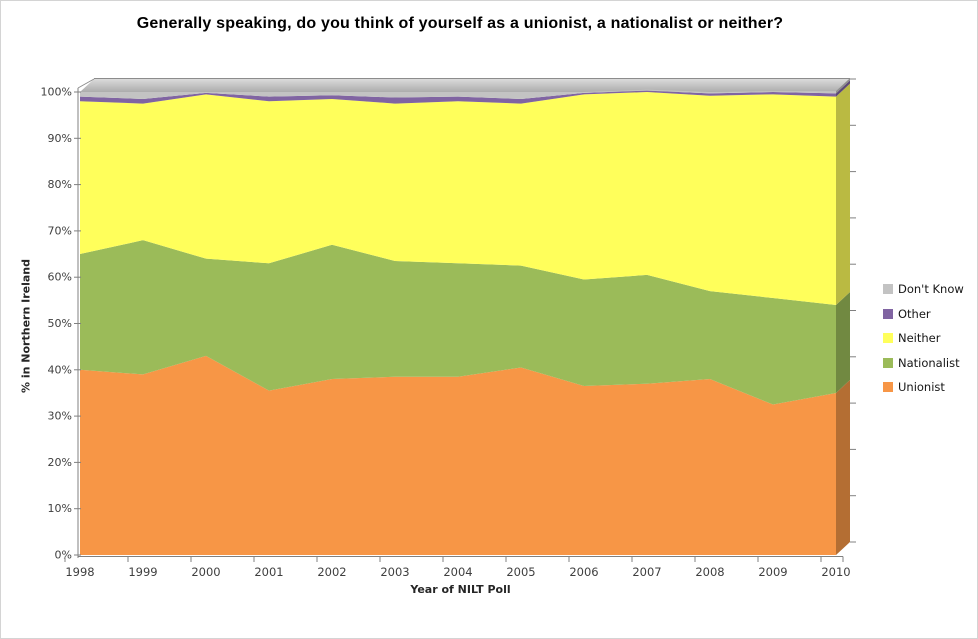 The height and width of the screenshot is (639, 978). Describe the element at coordinates (888, 362) in the screenshot. I see `nationalist-legend-swatch-icon` at that location.